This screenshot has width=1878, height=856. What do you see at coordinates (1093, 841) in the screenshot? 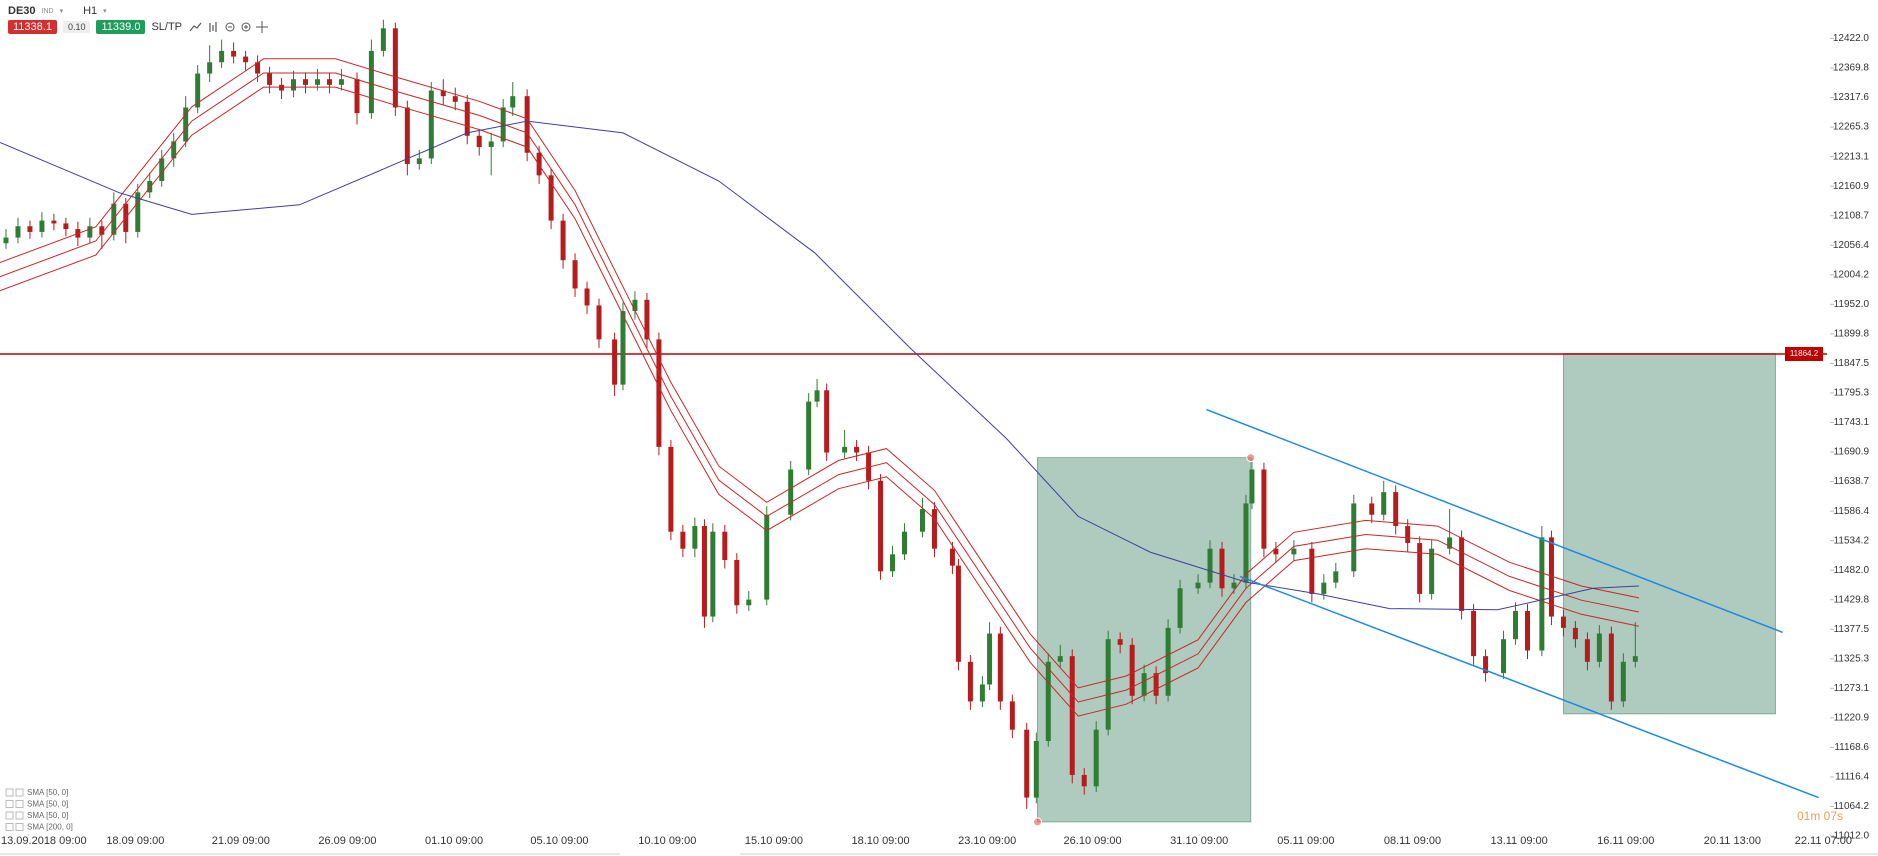
I see `x-tick-label: 26.10 09:00` at bounding box center [1093, 841].